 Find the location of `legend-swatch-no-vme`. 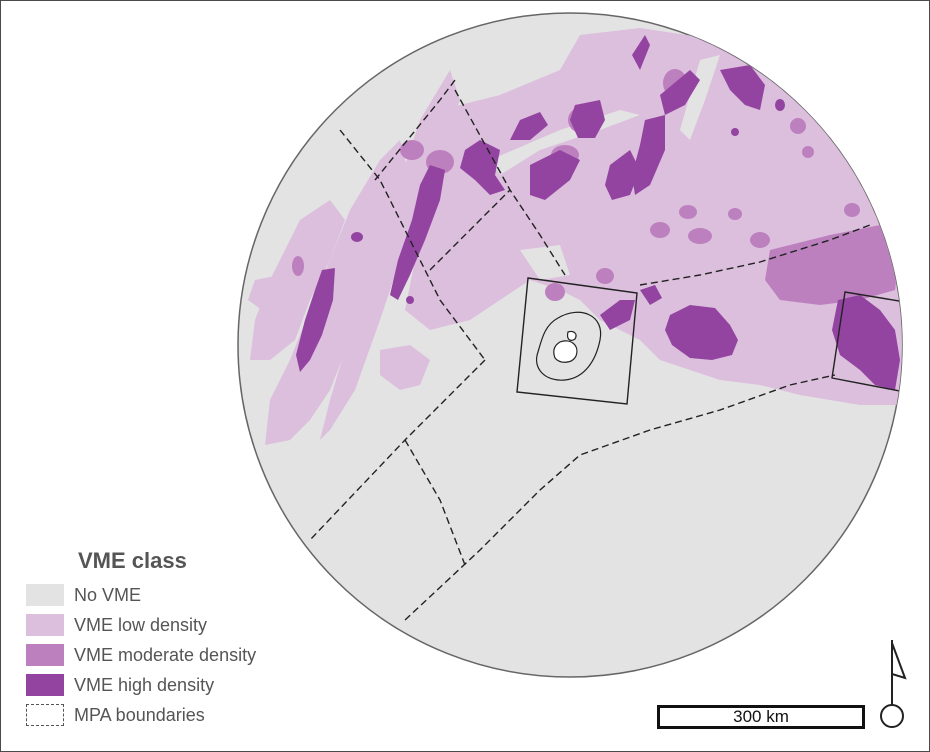

legend-swatch-no-vme is located at coordinates (45, 595).